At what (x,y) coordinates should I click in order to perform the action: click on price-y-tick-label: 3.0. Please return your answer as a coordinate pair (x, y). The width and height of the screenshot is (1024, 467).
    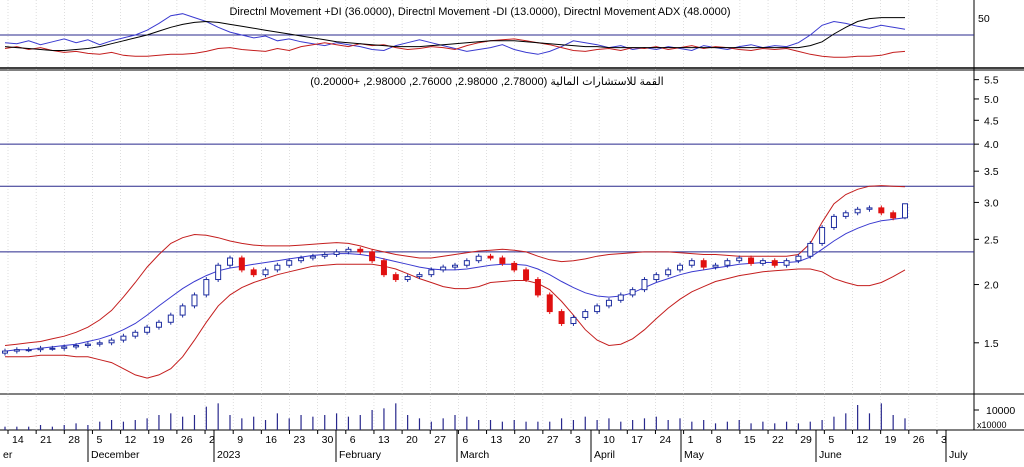
    Looking at the image, I should click on (991, 203).